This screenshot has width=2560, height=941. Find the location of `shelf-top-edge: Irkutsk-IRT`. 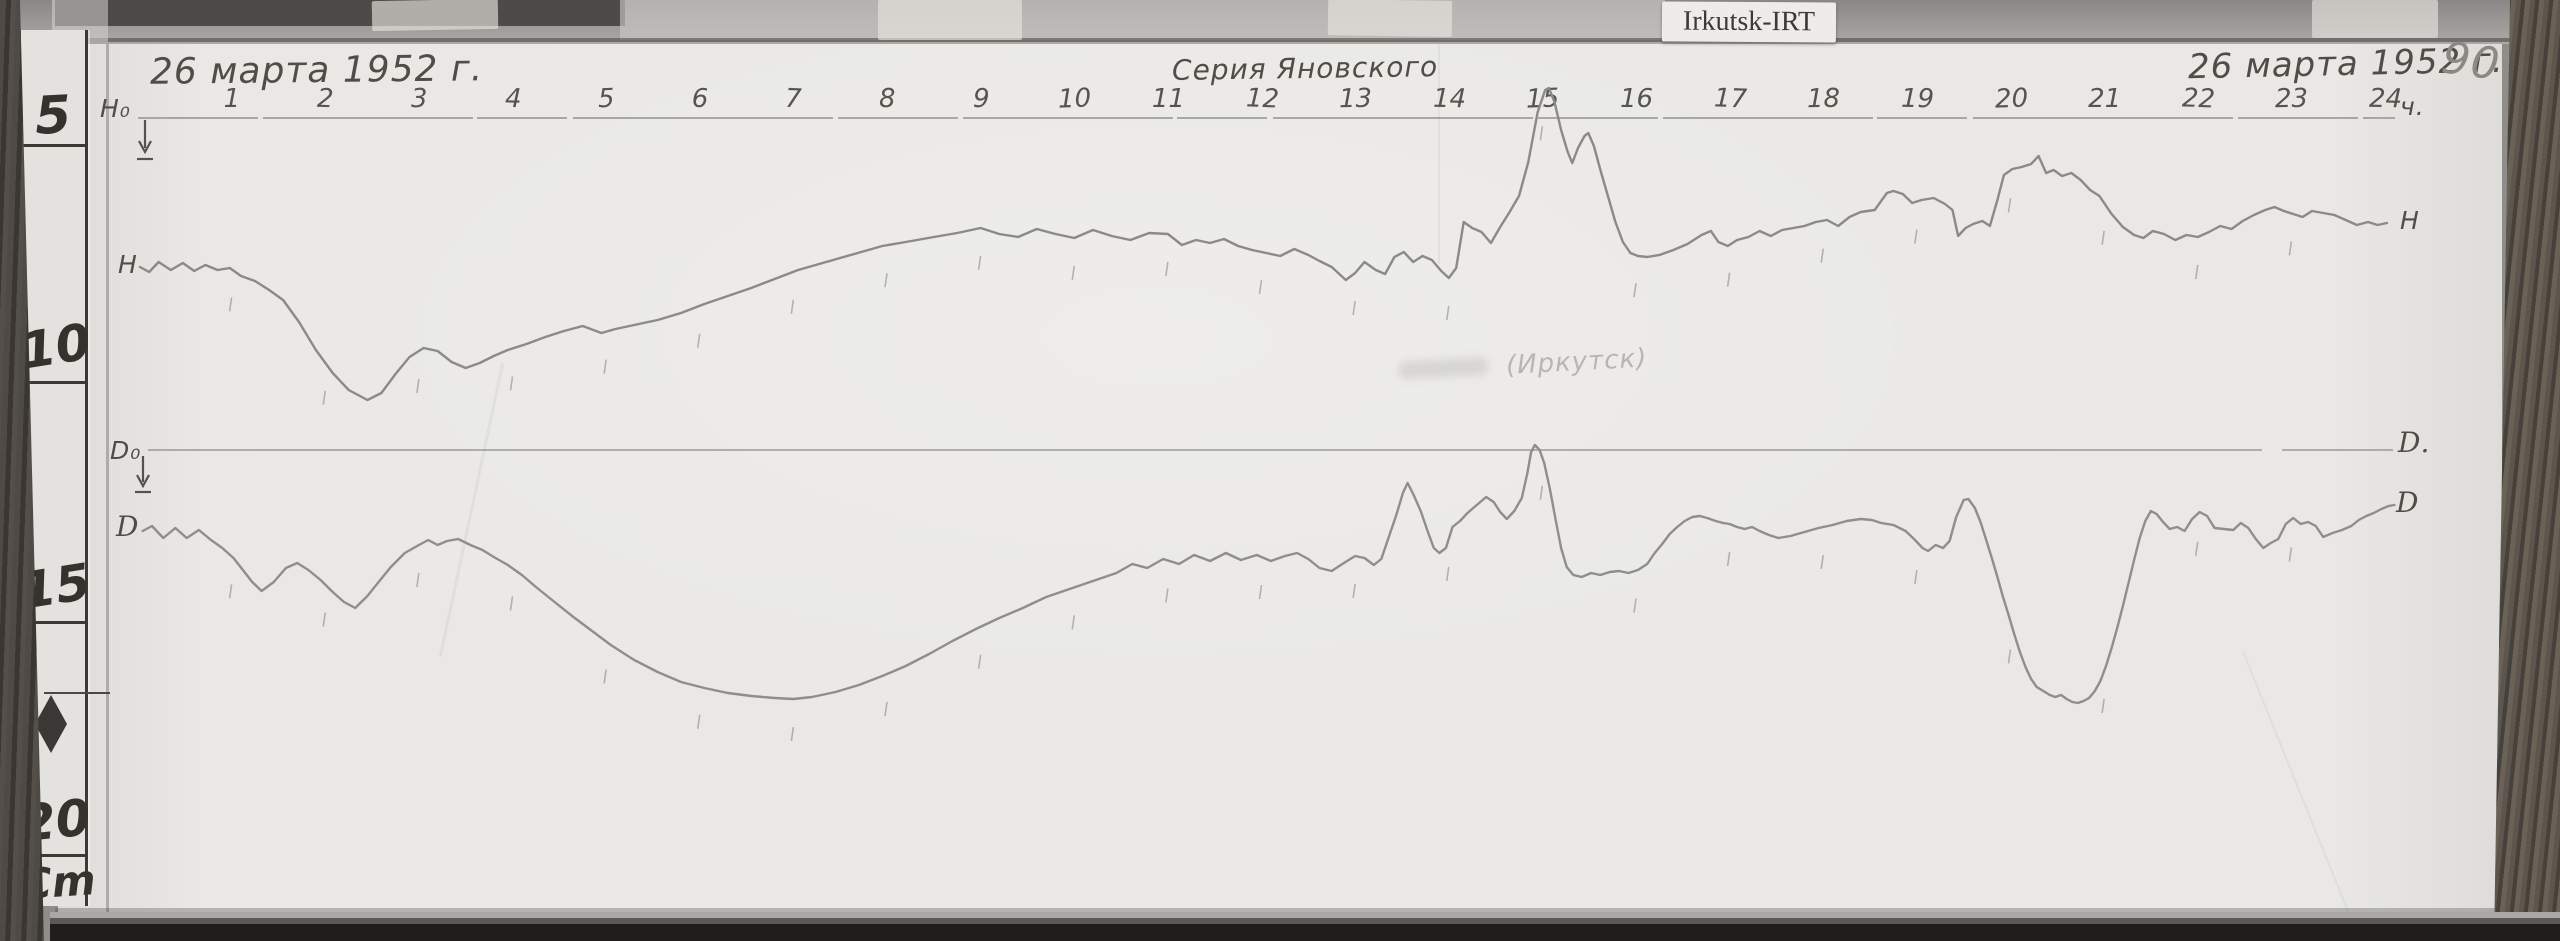

shelf-top-edge: Irkutsk-IRT is located at coordinates (1280, 22).